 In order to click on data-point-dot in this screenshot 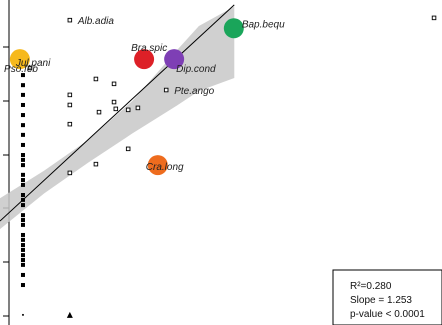, I will do `click(22, 314)`.